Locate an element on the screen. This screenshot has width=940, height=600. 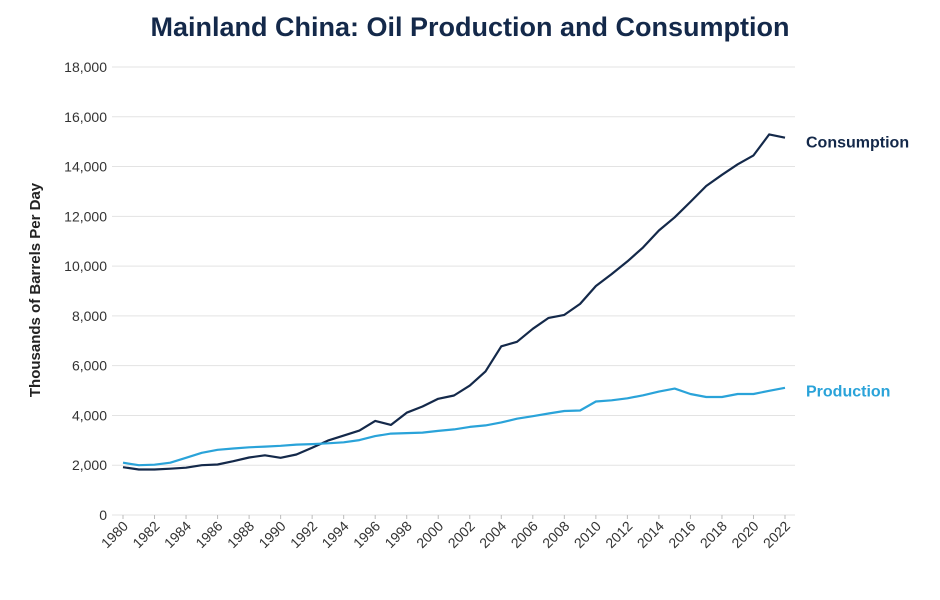
x-tick-label: 2018 is located at coordinates (713, 534).